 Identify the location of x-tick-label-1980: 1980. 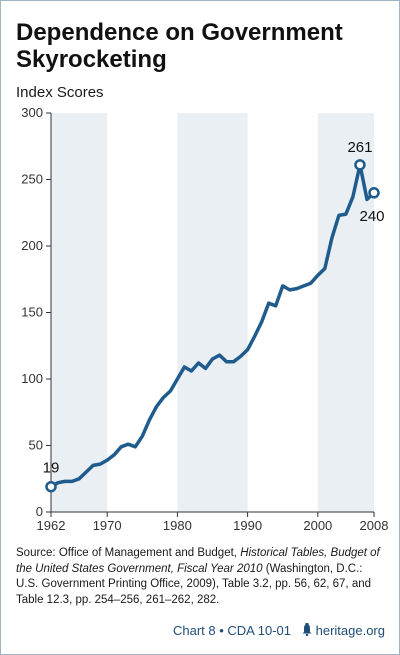
(177, 524).